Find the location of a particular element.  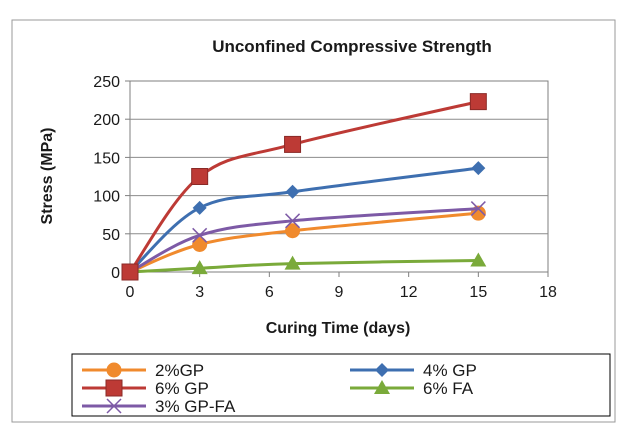

legend-entry: 3% GP-FA is located at coordinates (159, 406).